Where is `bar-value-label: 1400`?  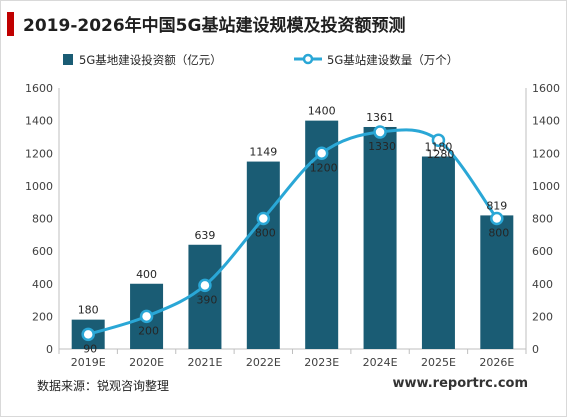 bar-value-label: 1400 is located at coordinates (322, 111).